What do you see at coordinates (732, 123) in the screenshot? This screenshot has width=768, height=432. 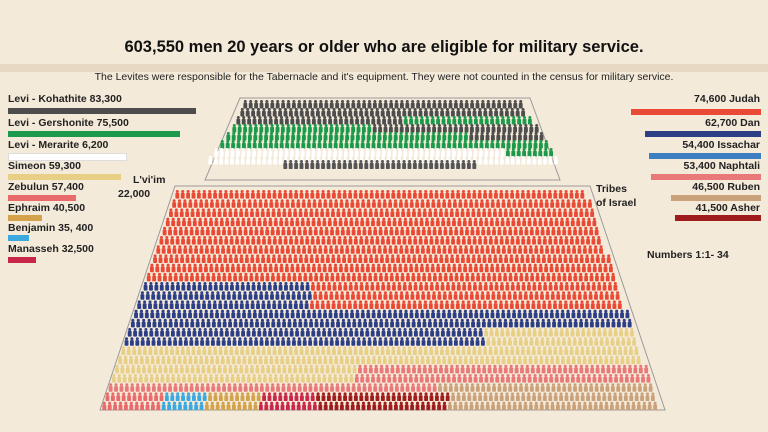 I see `legend-label-dan: 62,700 Dan` at bounding box center [732, 123].